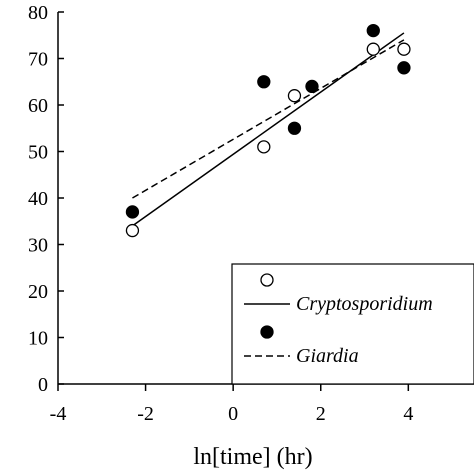 The image size is (474, 474). What do you see at coordinates (321, 414) in the screenshot?
I see `x-tick-label: 2` at bounding box center [321, 414].